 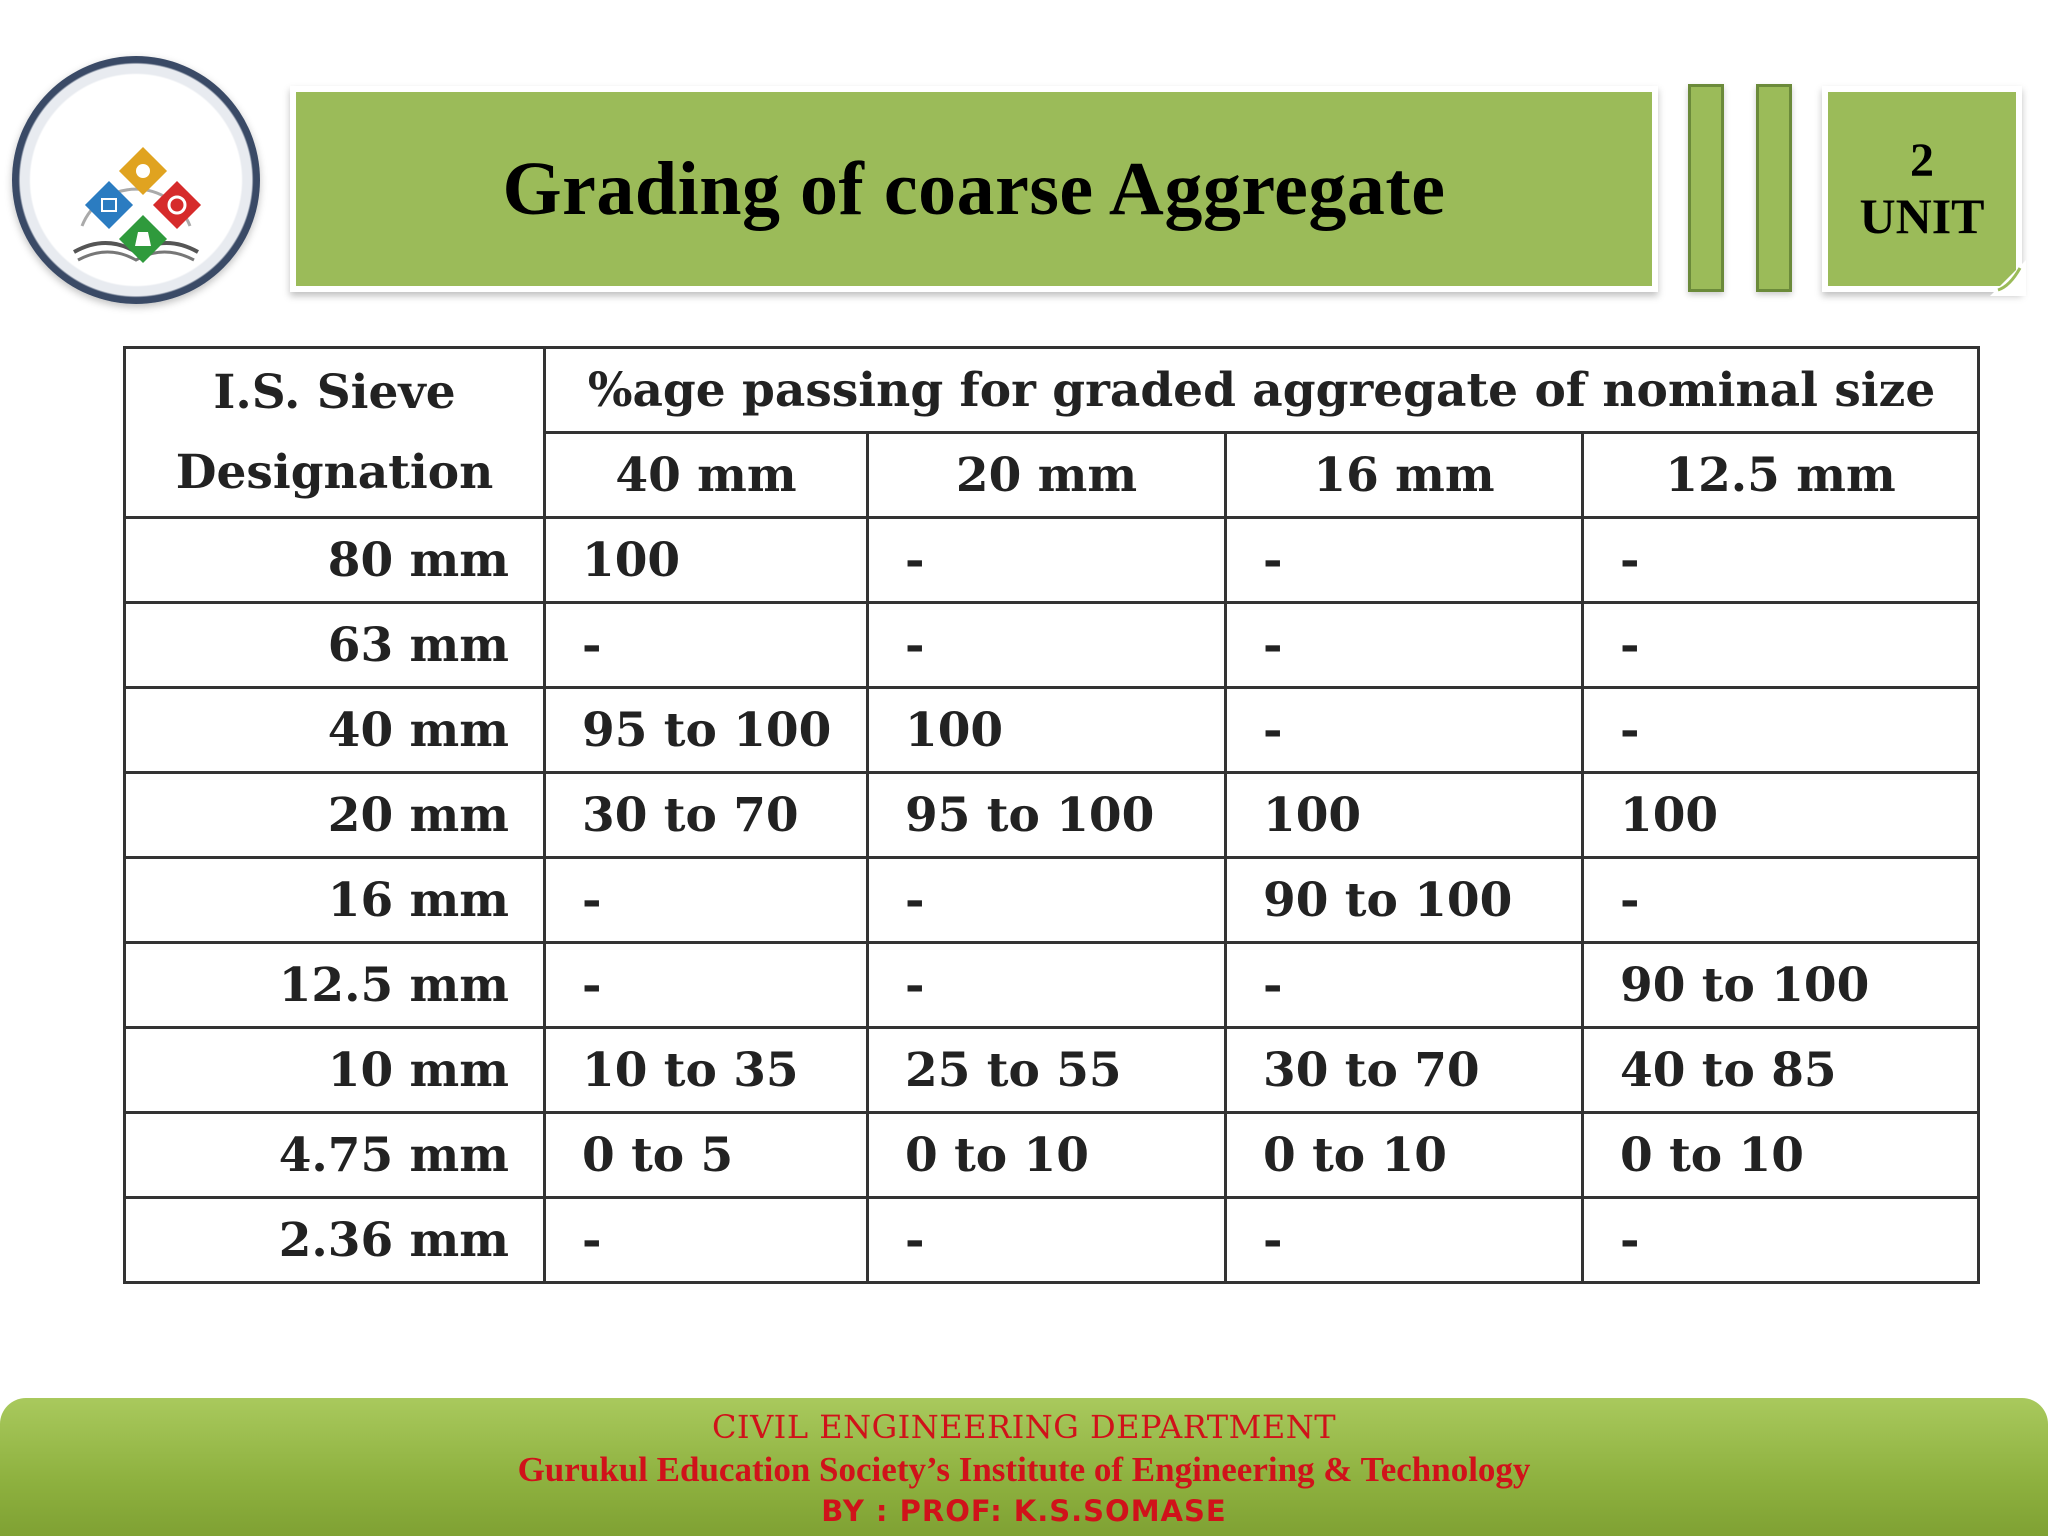 What do you see at coordinates (1024, 1427) in the screenshot?
I see `footer-department: CIVIL ENGINEERING DEPARTMENT` at bounding box center [1024, 1427].